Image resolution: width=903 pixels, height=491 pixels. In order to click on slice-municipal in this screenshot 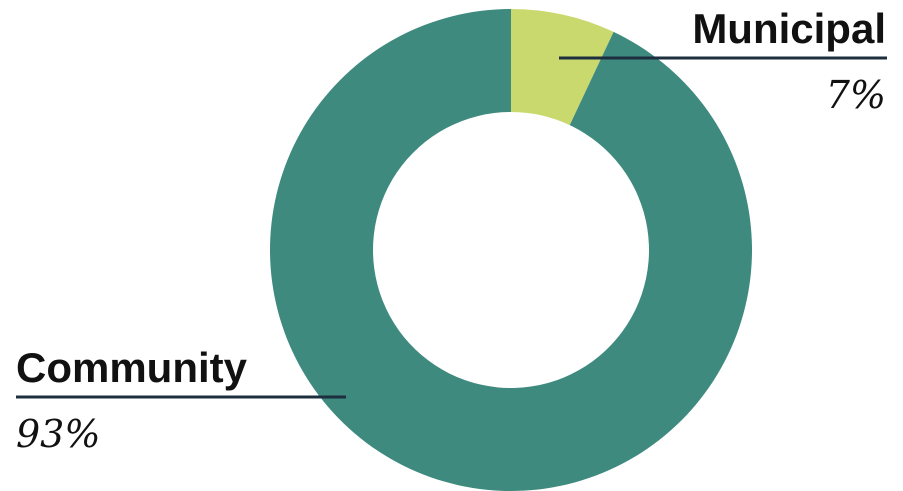, I will do `click(562, 67)`.